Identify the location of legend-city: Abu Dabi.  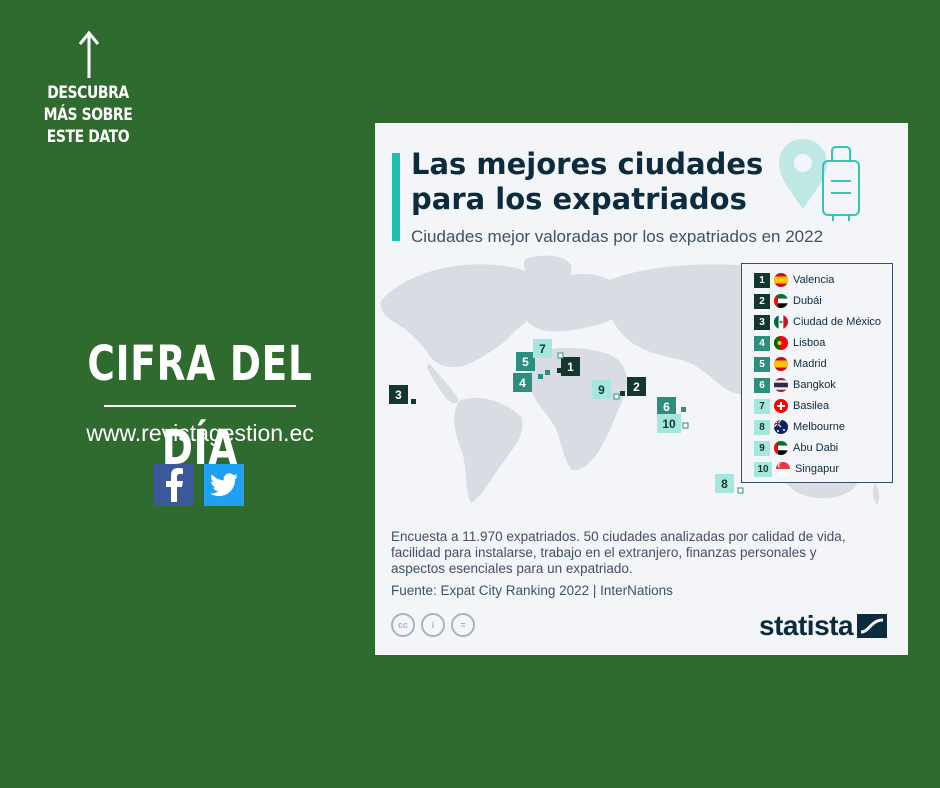
(816, 448).